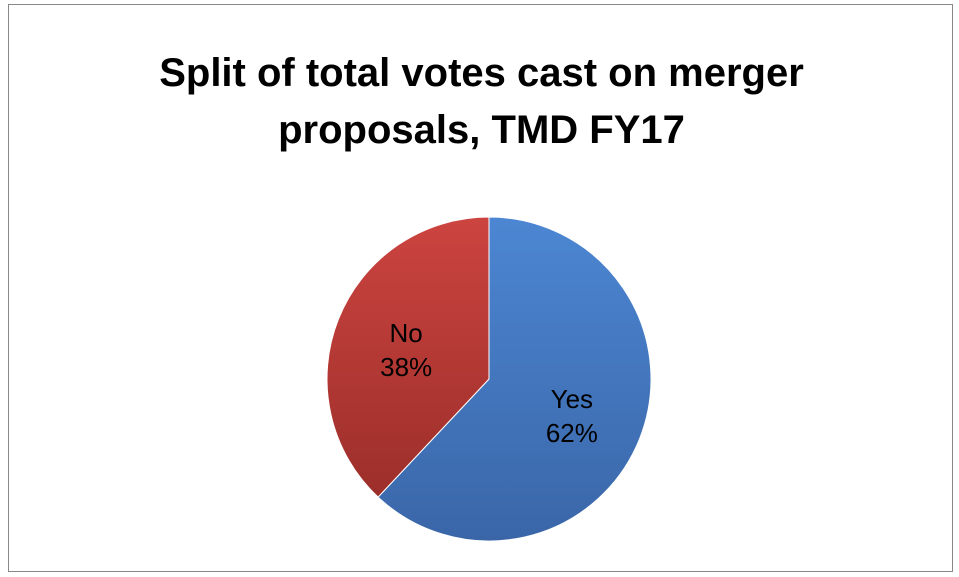 The height and width of the screenshot is (577, 959). Describe the element at coordinates (489, 383) in the screenshot. I see `pie-labels: Yes 62% No 38%` at that location.